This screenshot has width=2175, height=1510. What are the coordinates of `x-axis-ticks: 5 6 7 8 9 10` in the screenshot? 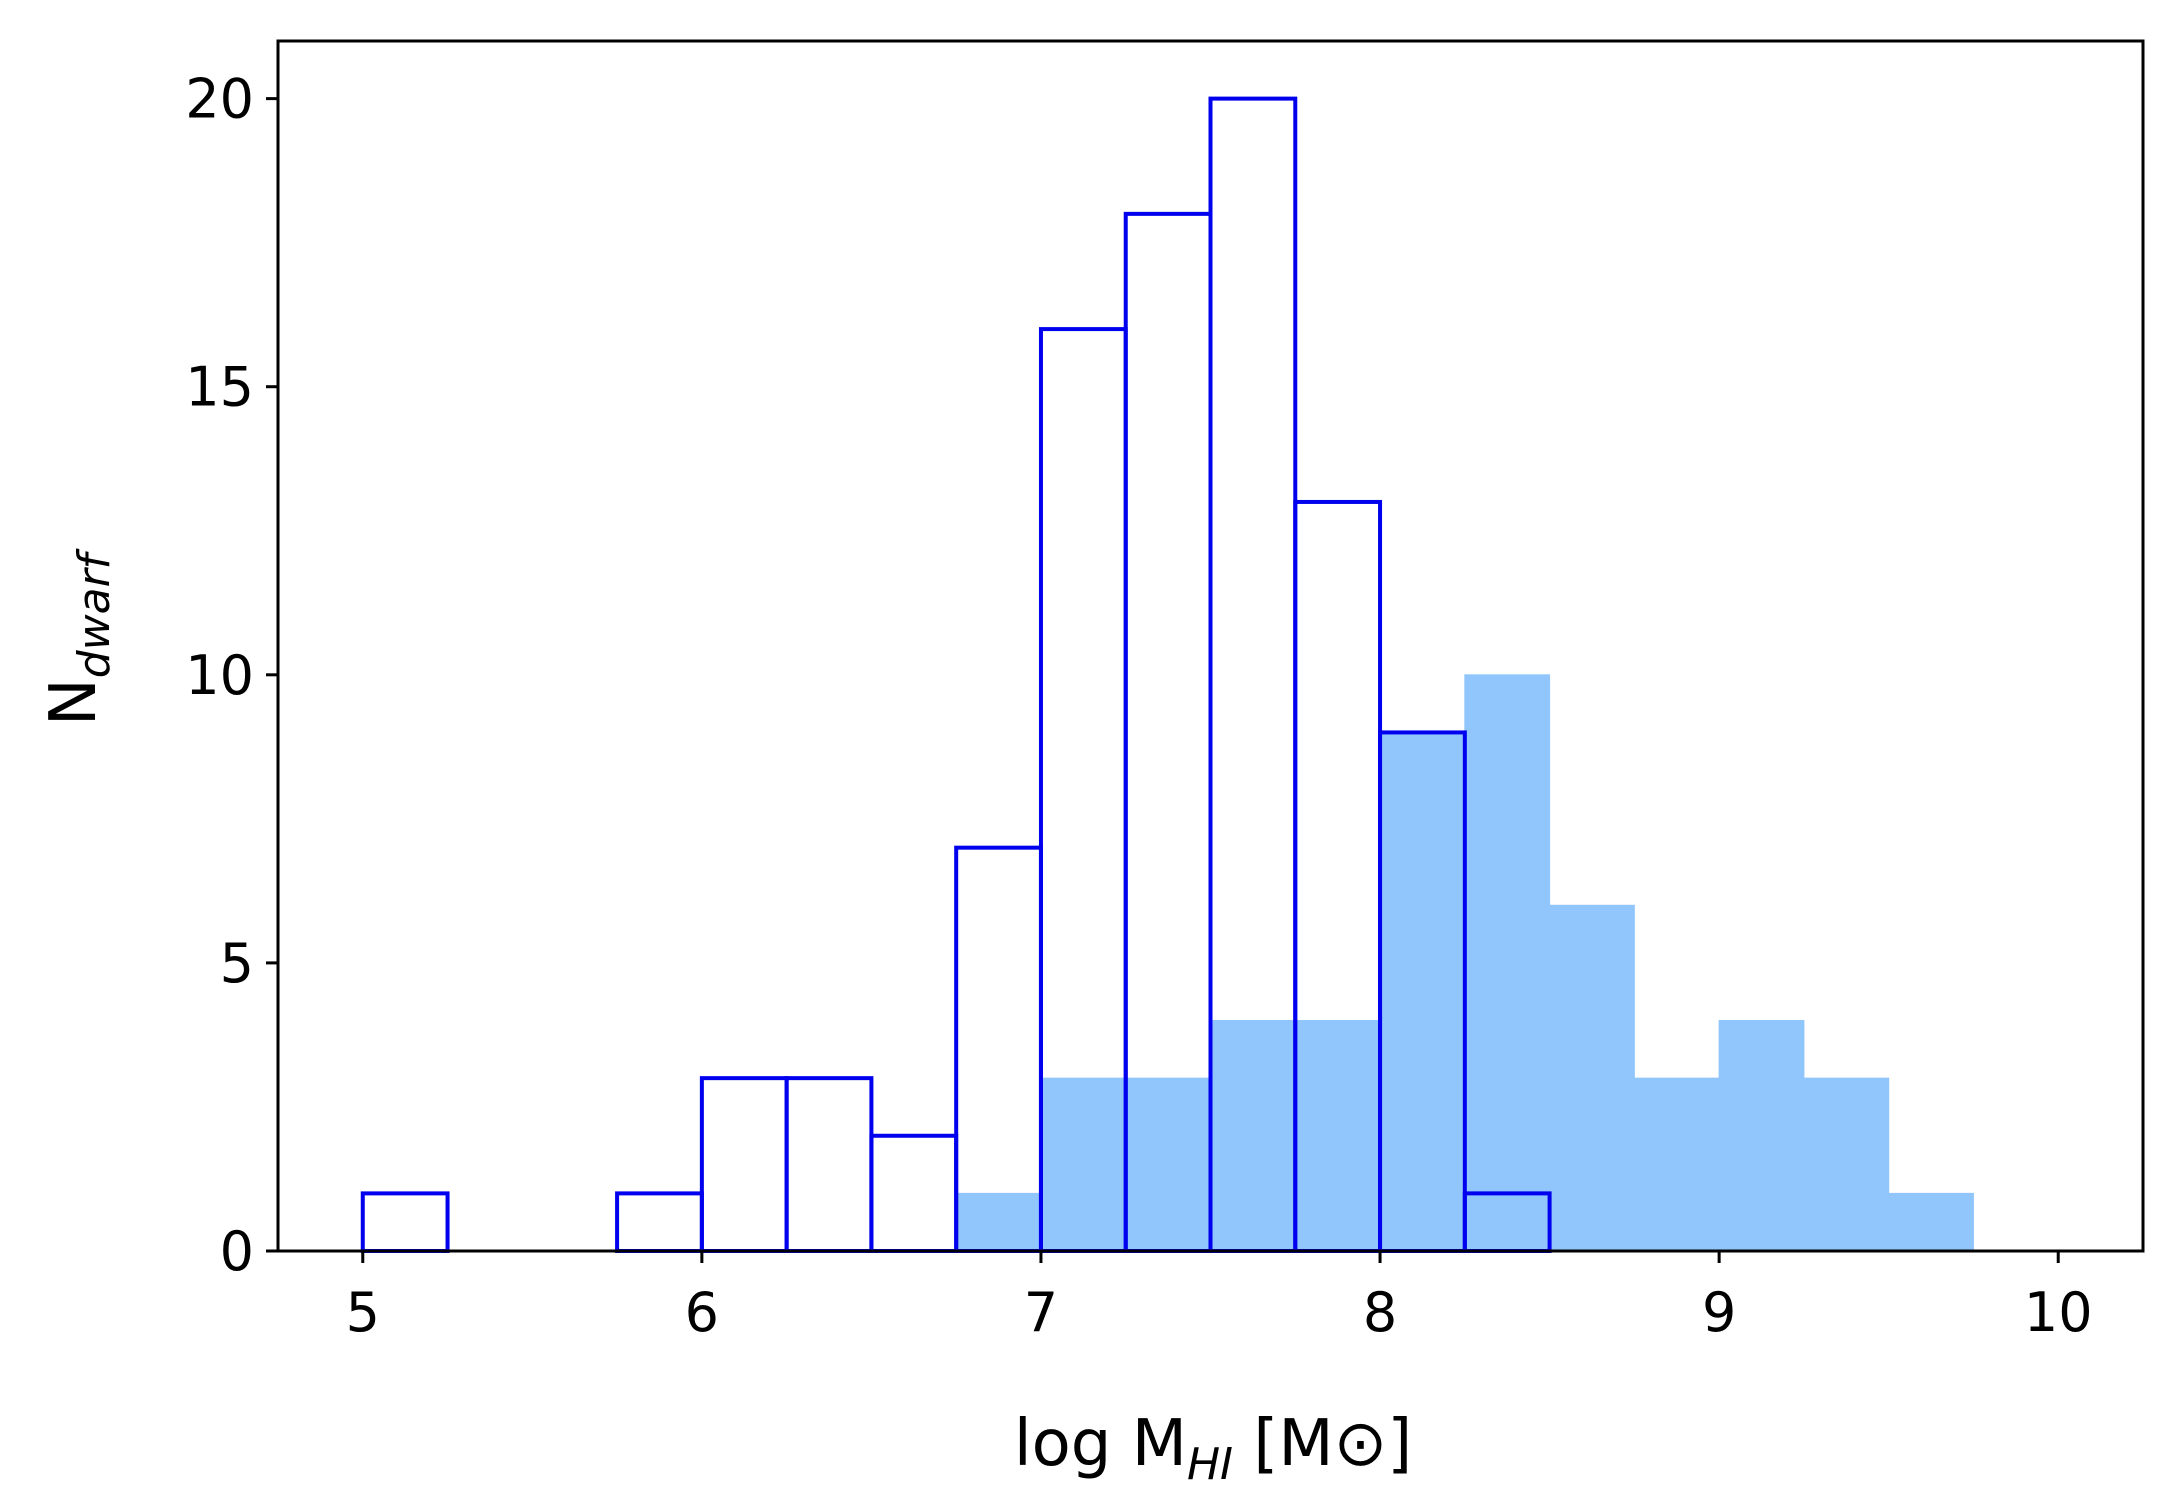 It's located at (1219, 1297).